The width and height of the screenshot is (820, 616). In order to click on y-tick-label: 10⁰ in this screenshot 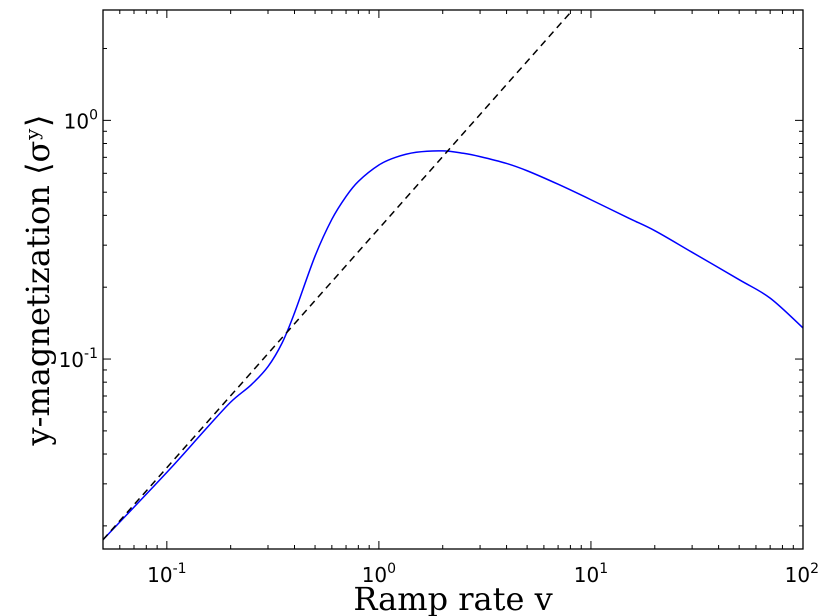, I will do `click(81, 120)`.